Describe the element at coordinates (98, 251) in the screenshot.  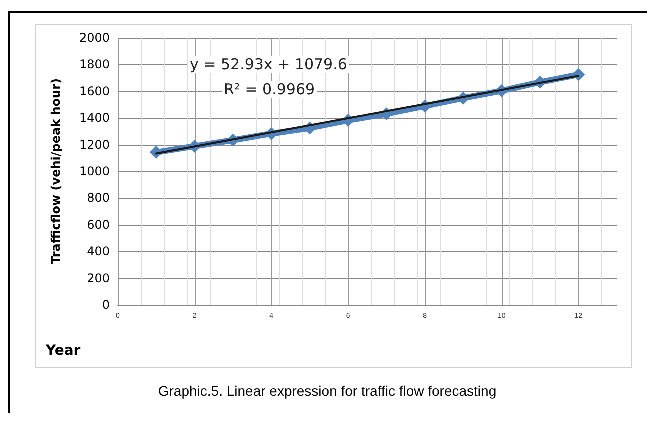
I see `y-tick-label: 400` at that location.